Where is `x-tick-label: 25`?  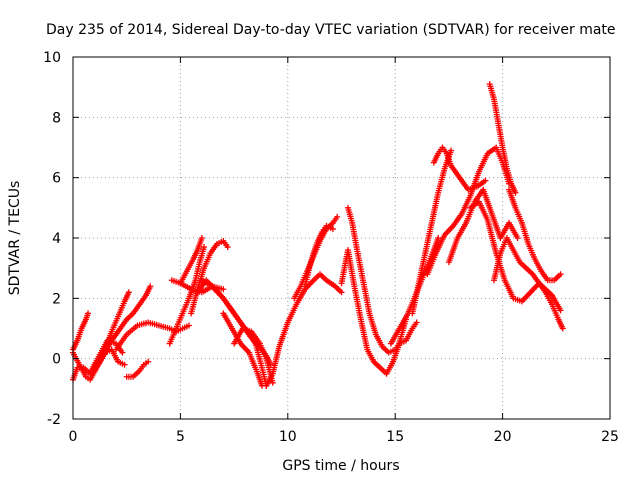
x-tick-label: 25 is located at coordinates (610, 437).